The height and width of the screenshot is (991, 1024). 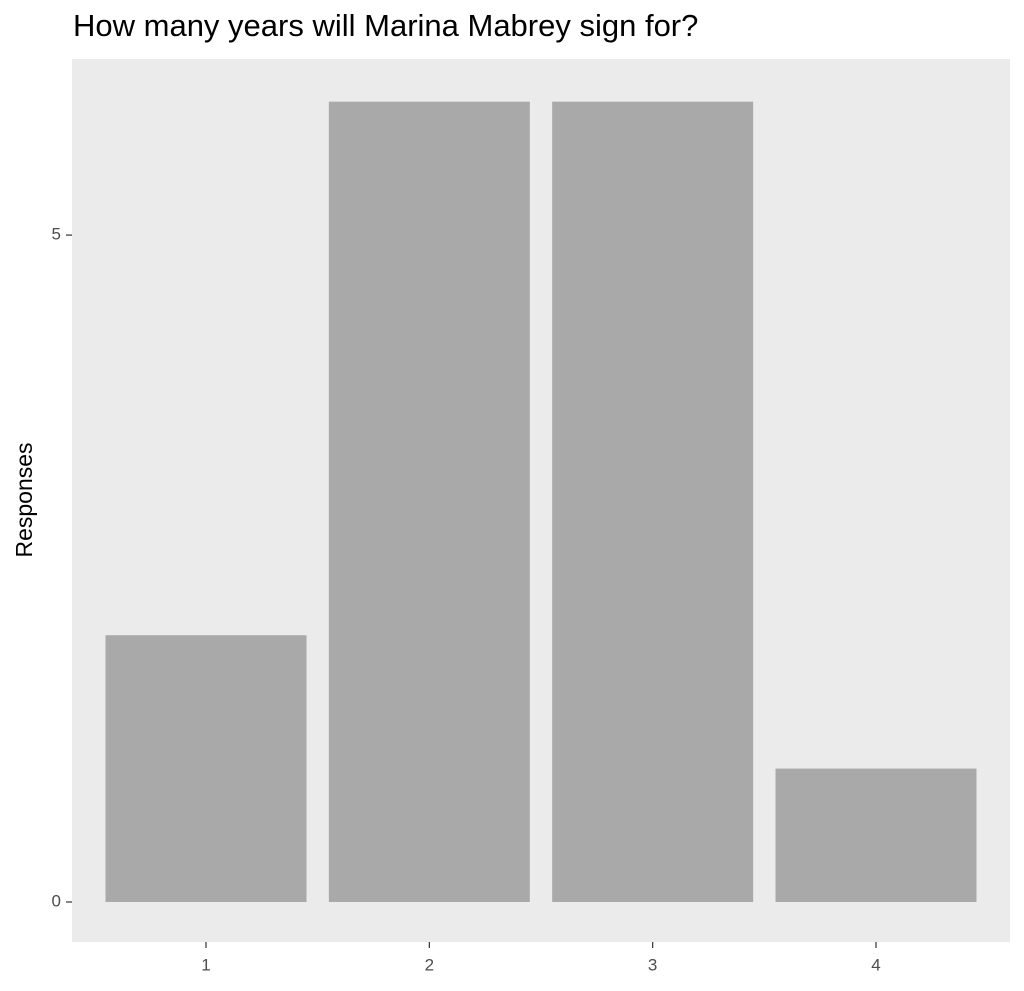 What do you see at coordinates (56, 234) in the screenshot?
I see `y-tick-label: 5` at bounding box center [56, 234].